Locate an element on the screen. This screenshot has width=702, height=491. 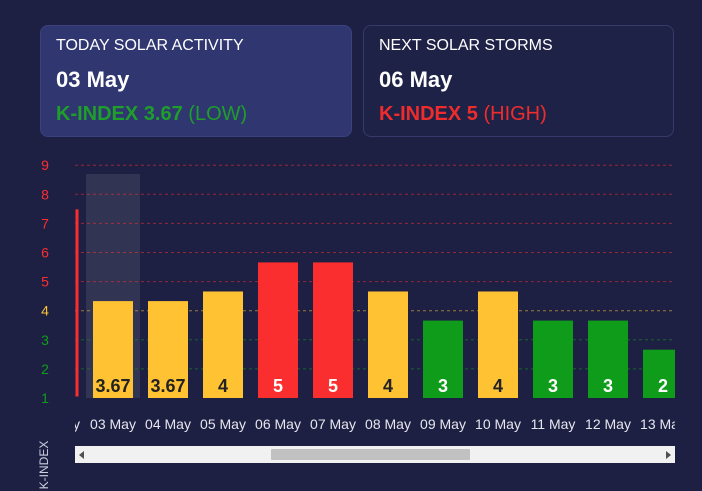
scrollbar-thumb is located at coordinates (370, 454).